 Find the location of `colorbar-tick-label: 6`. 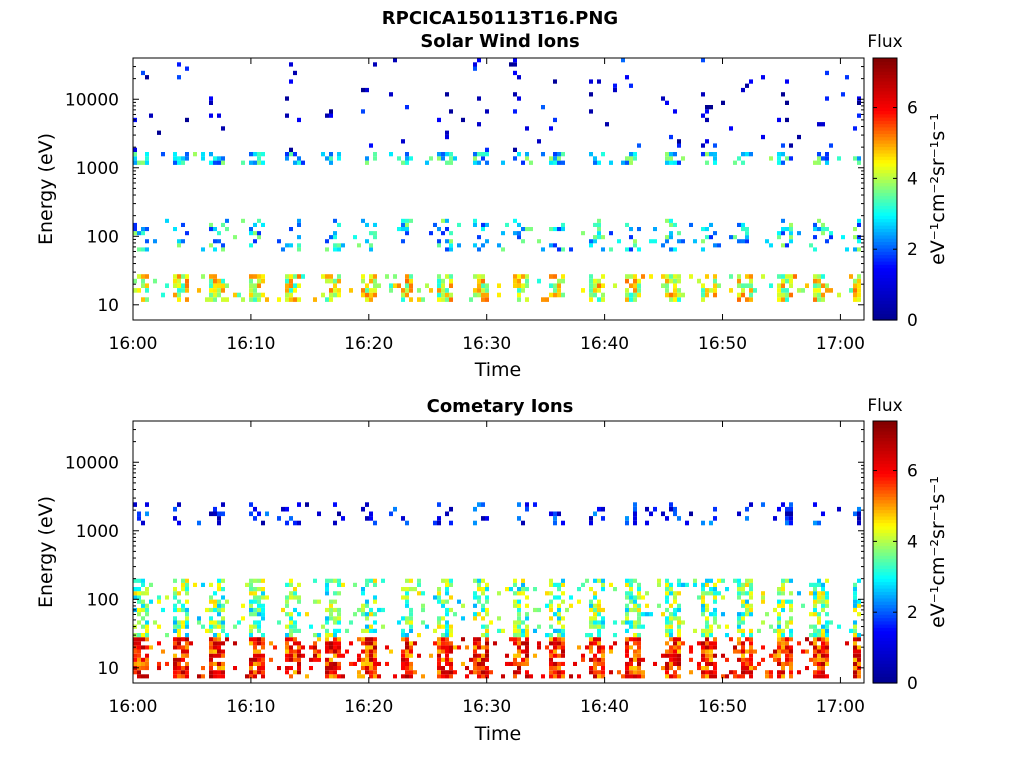

colorbar-tick-label: 6 is located at coordinates (912, 109).